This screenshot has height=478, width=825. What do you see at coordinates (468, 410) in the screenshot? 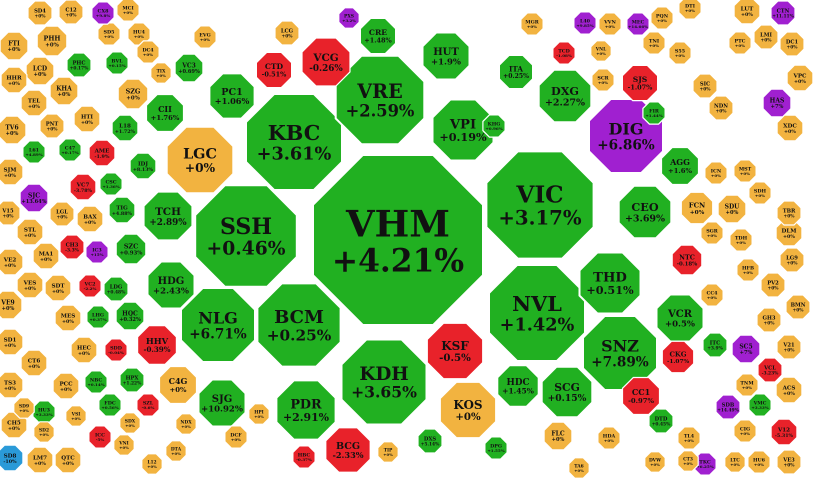
I see `cell-kos: KOS+0%` at bounding box center [468, 410].